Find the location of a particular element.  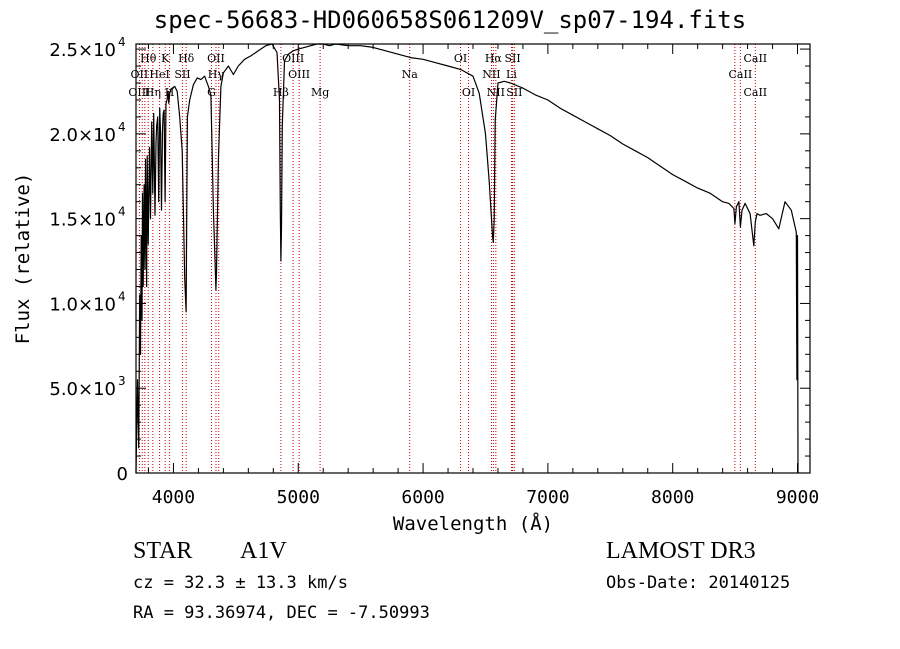

line-label: G is located at coordinates (211, 92).